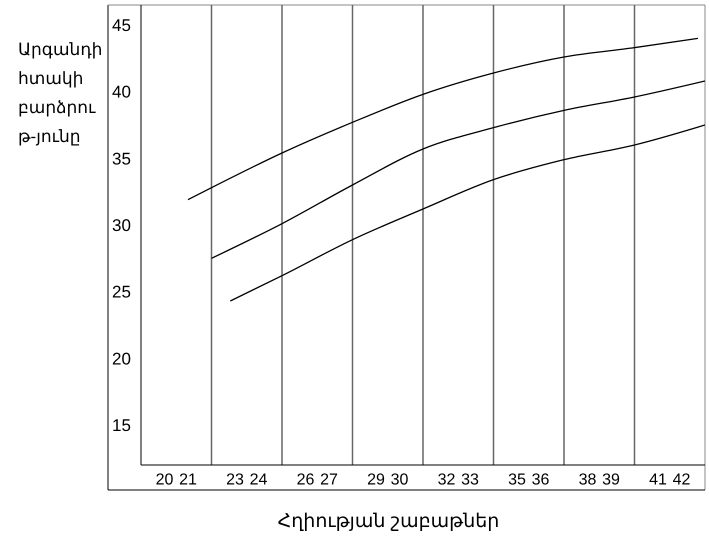 The image size is (709, 539). Describe the element at coordinates (305, 479) in the screenshot. I see `x-tick-label: 26` at that location.